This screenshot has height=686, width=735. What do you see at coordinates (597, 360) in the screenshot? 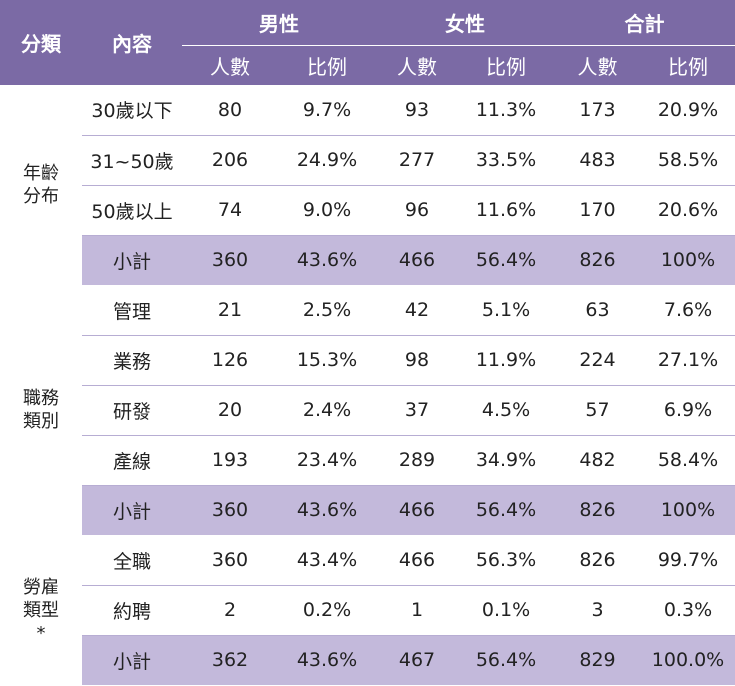
I see `total-count-cell: 224` at bounding box center [597, 360].